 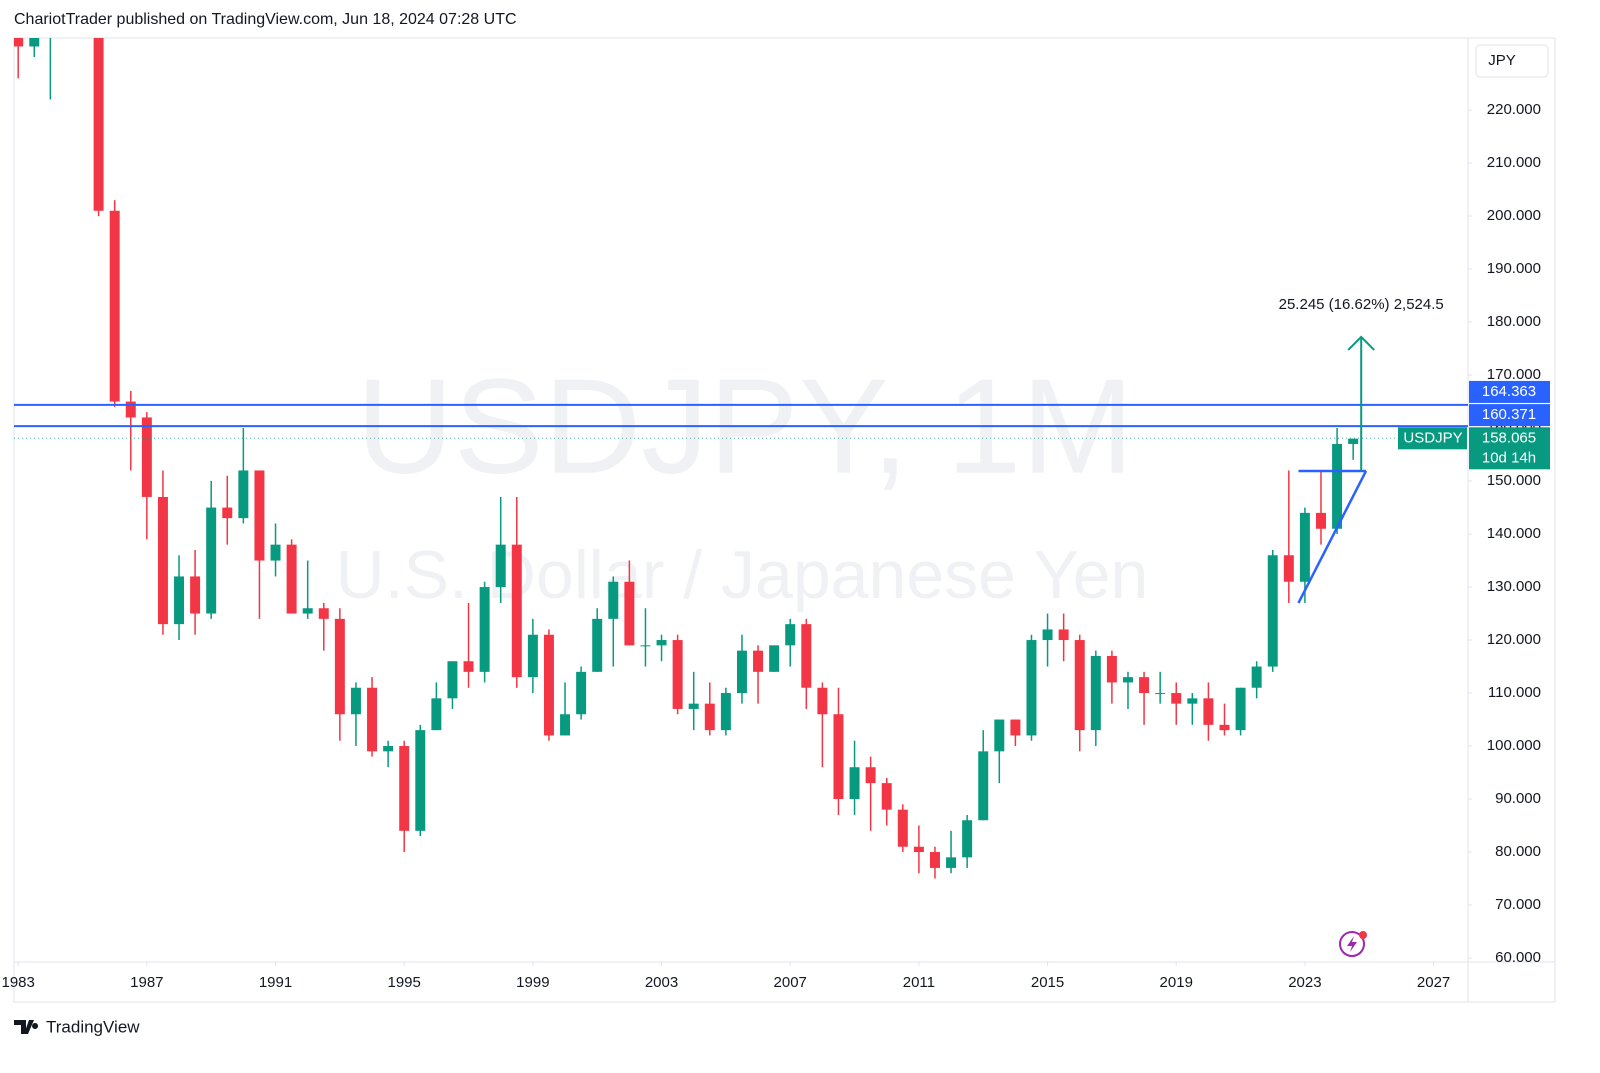 I want to click on watermark-name: U.S. Dollar / Japanese Yen, so click(x=742, y=575).